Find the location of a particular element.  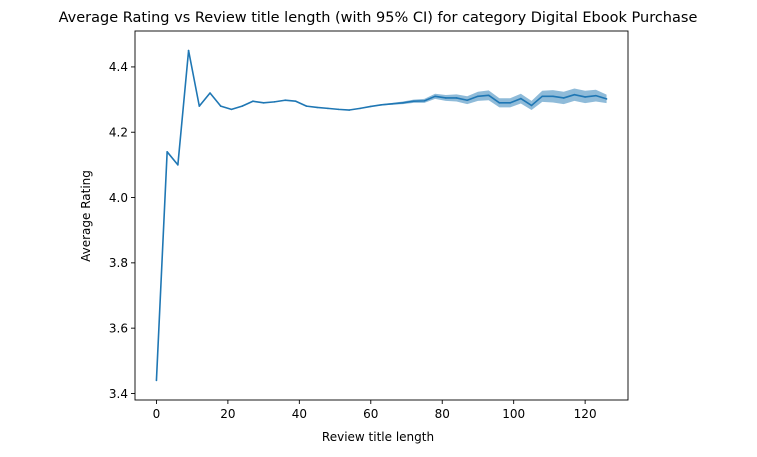

y-tick-label: 4.2 is located at coordinates (118, 133).